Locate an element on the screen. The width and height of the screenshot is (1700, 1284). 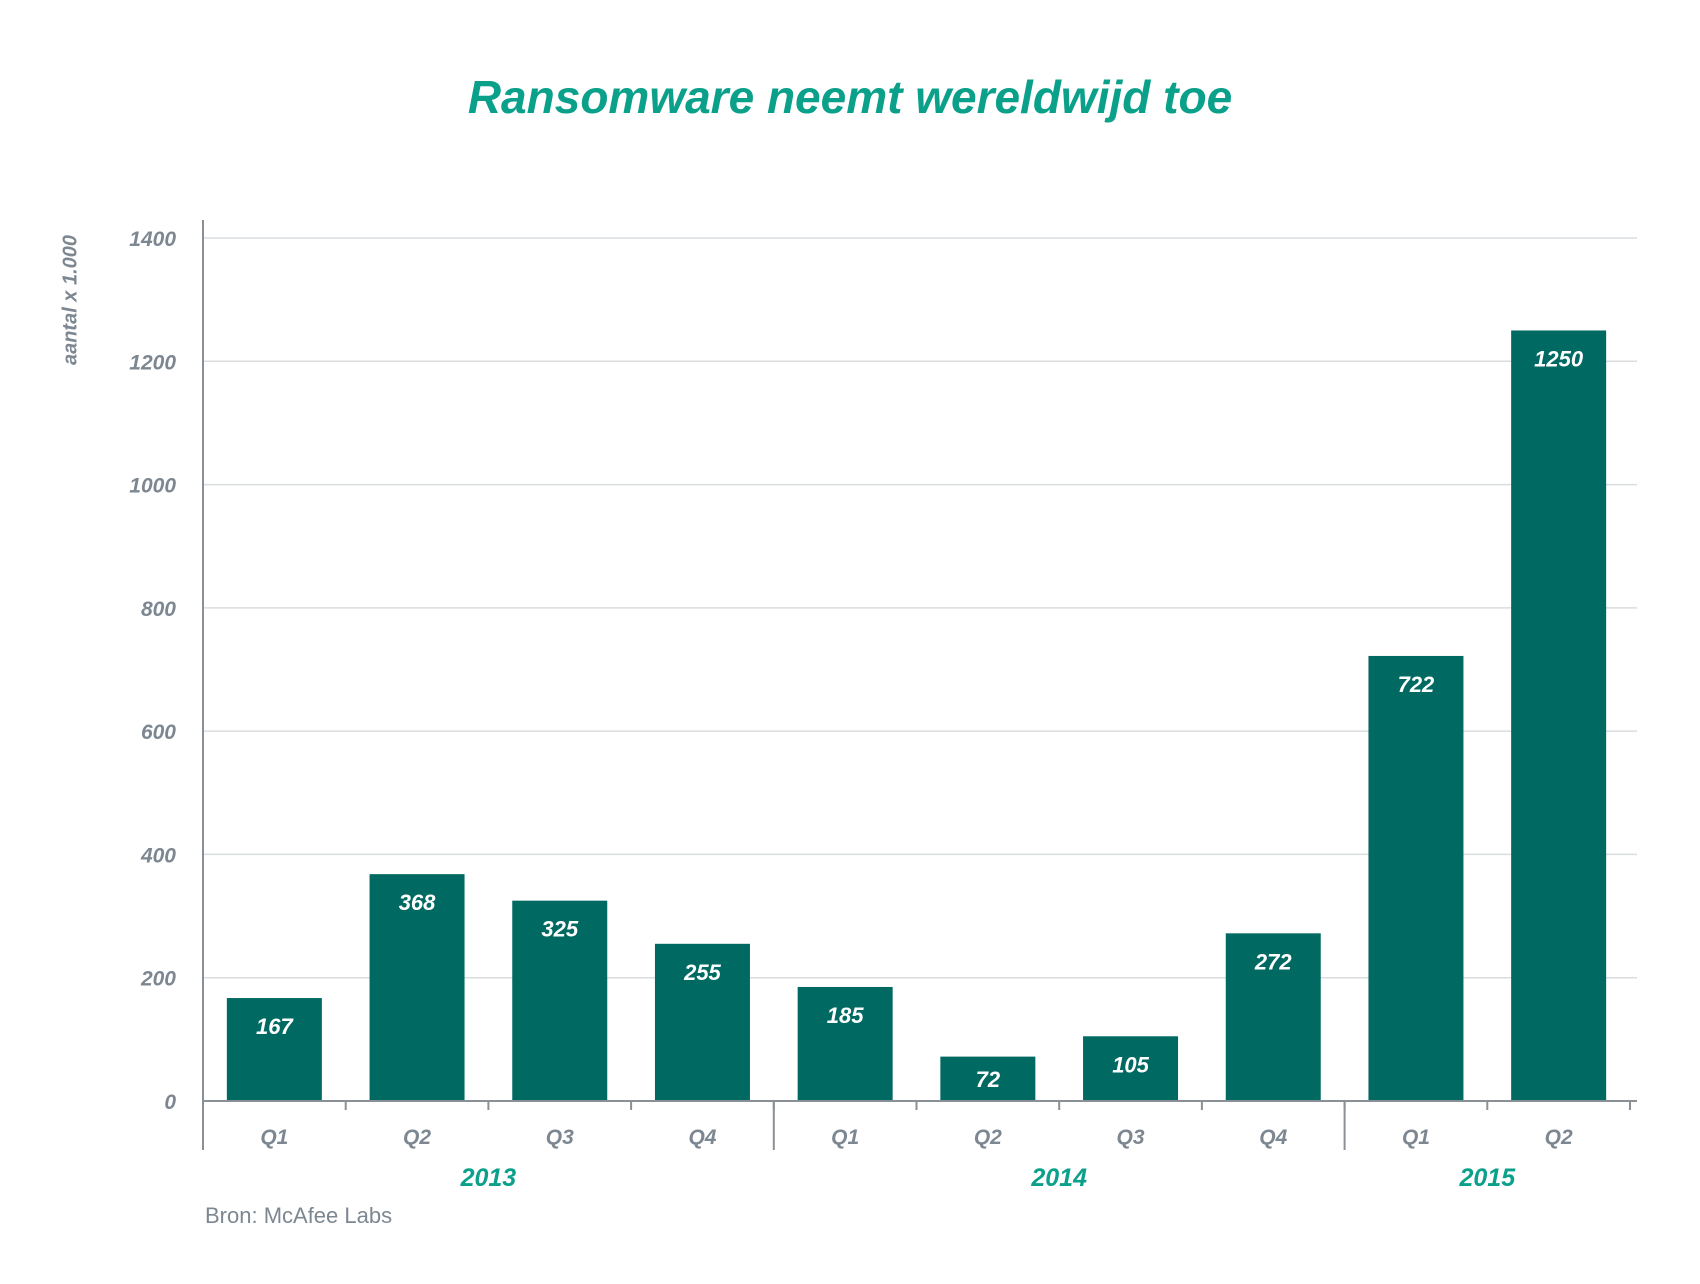
data-label: 185 is located at coordinates (845, 1015).